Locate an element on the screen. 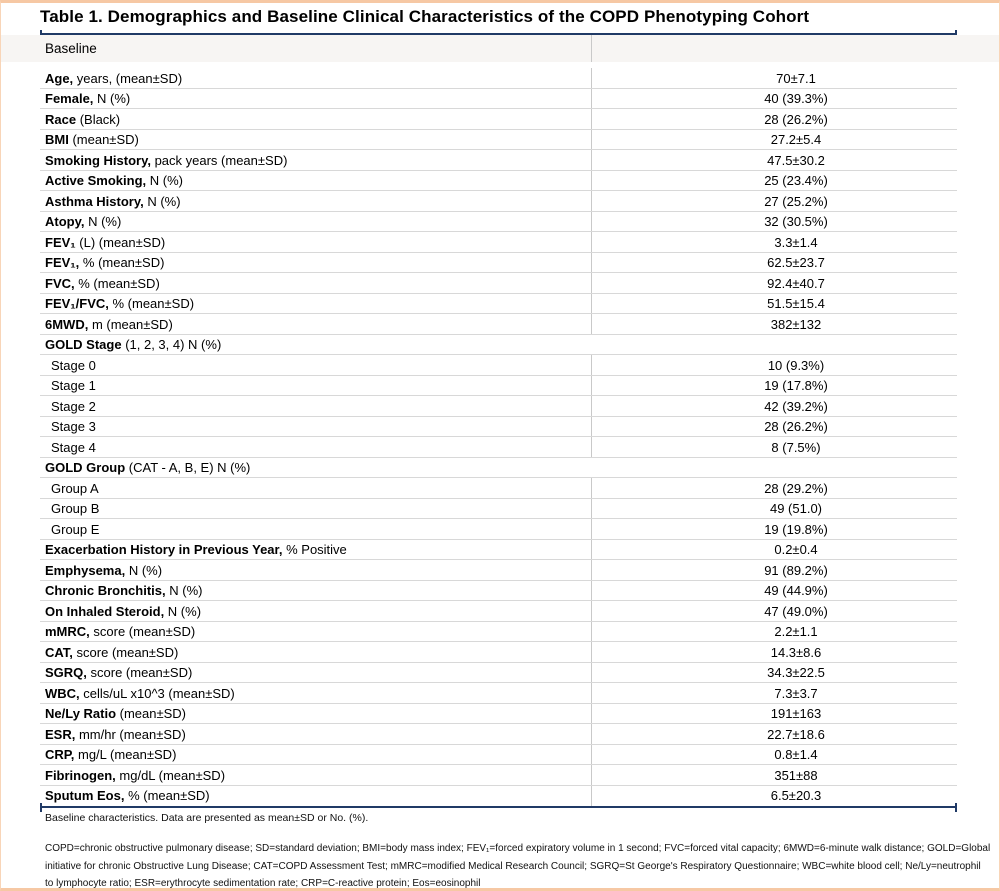 This screenshot has width=1000, height=891. row-value: 47 (49.0%) is located at coordinates (796, 611).